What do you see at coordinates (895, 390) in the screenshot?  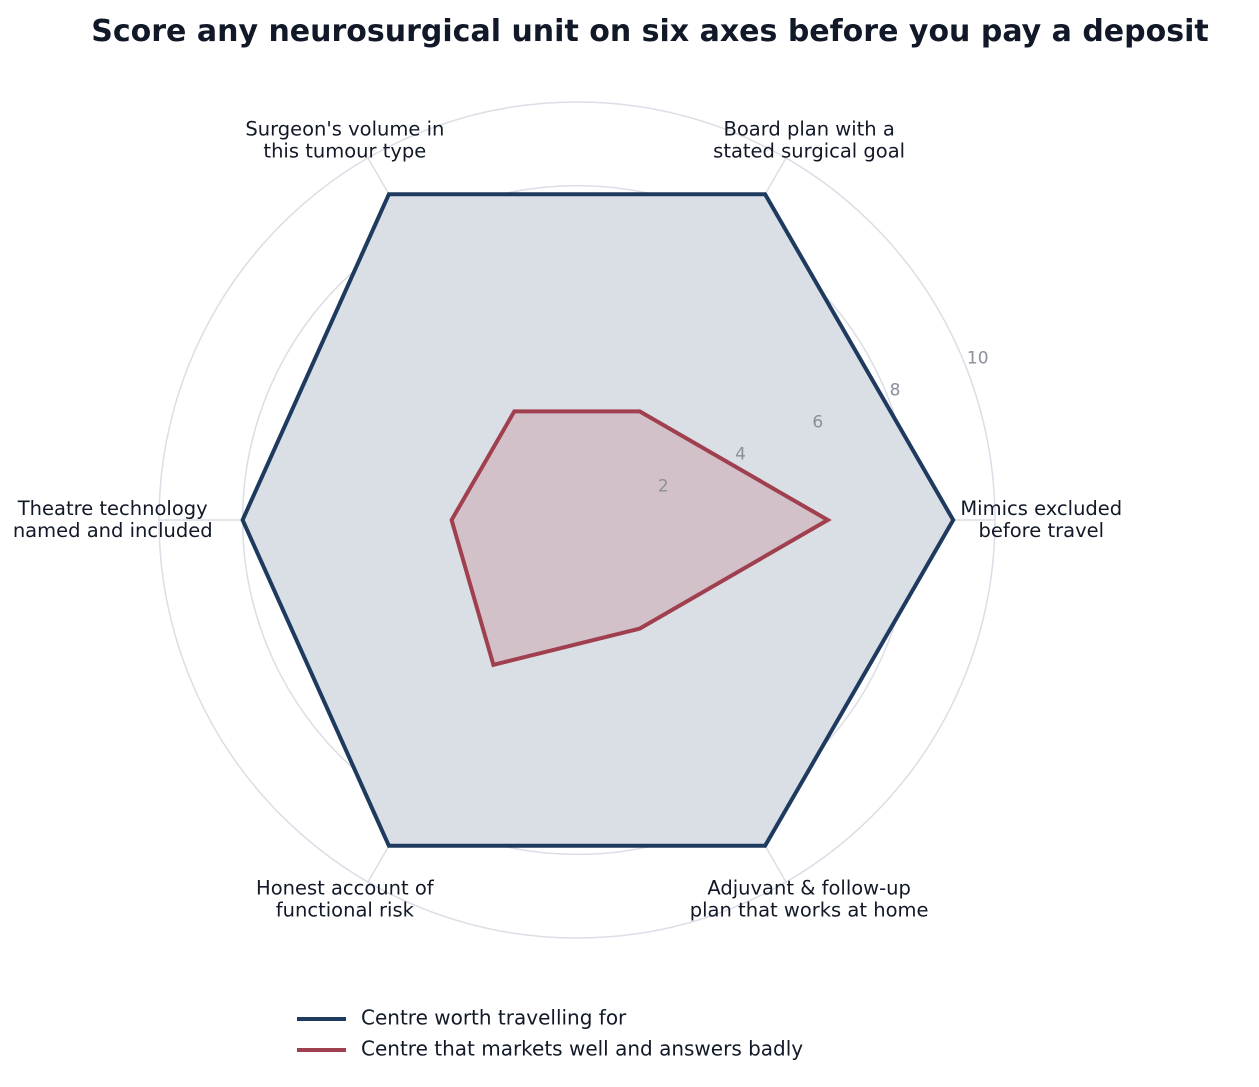 I see `tick-label: 8` at bounding box center [895, 390].